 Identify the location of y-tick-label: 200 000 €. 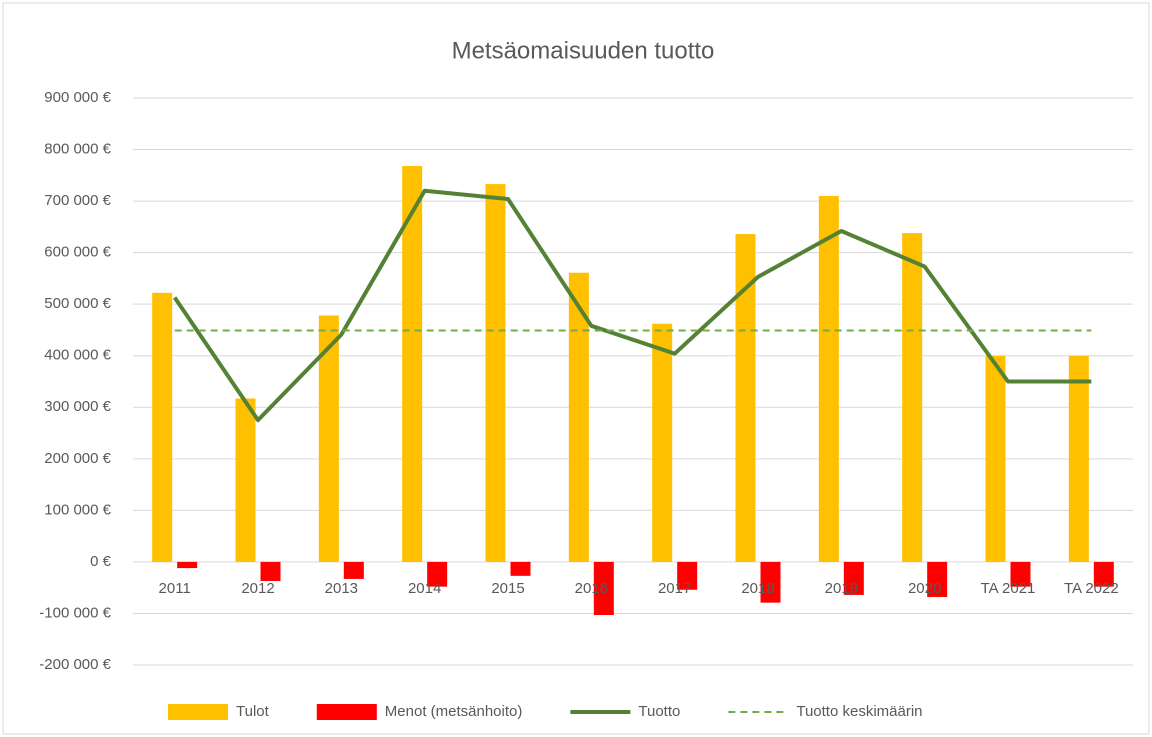
(77, 458).